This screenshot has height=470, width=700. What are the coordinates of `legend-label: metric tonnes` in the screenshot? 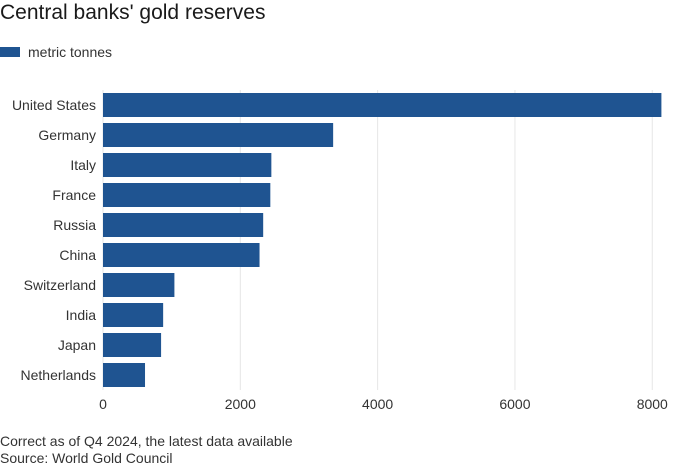 It's located at (70, 52).